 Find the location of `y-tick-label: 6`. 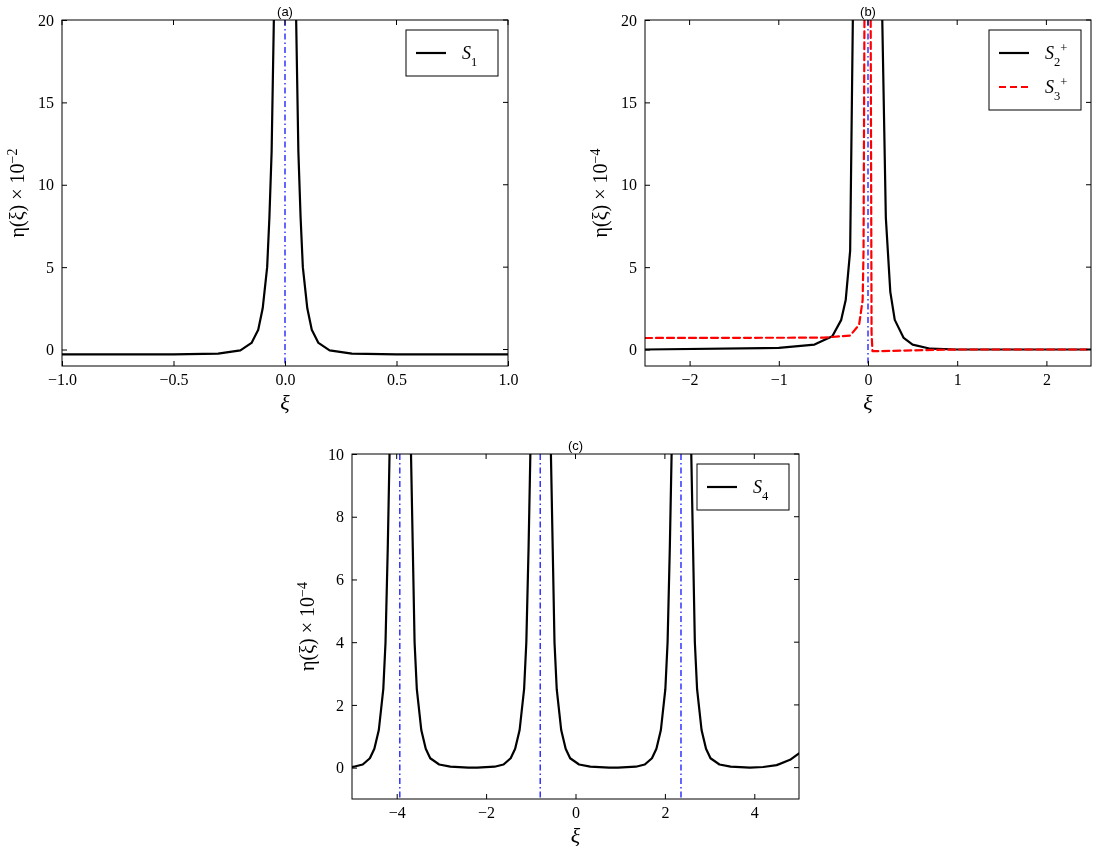

y-tick-label: 6 is located at coordinates (340, 580).